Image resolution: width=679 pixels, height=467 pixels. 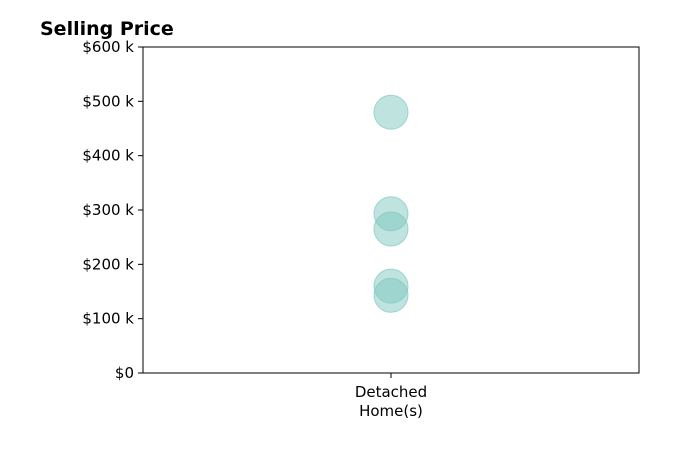 What do you see at coordinates (108, 156) in the screenshot?
I see `y-tick-label: $400 k` at bounding box center [108, 156].